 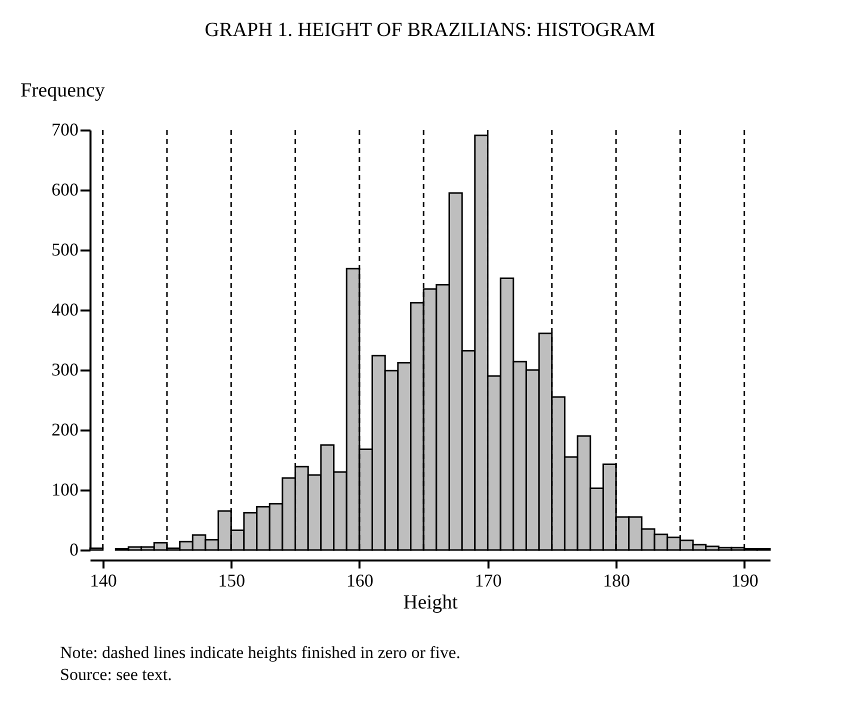 What do you see at coordinates (430, 603) in the screenshot?
I see `x-axis-title: Height` at bounding box center [430, 603].